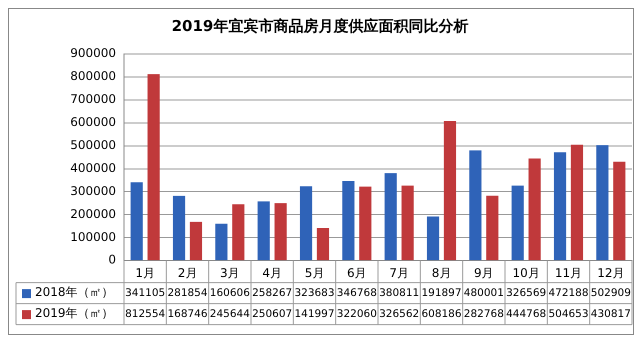 This screenshot has width=642, height=343. What do you see at coordinates (187, 314) in the screenshot?
I see `data-label: 168746` at bounding box center [187, 314].